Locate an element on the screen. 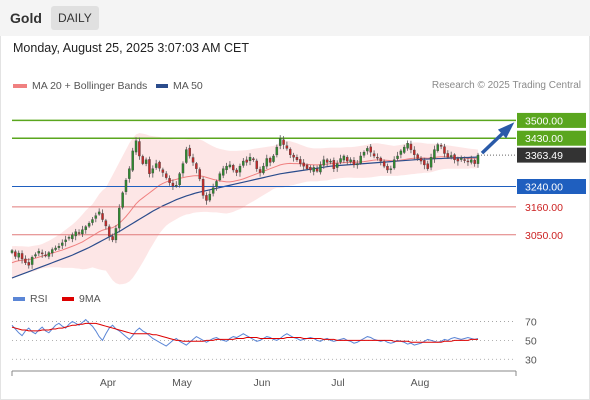  top-bar: Gold DAILY is located at coordinates (295, 18).